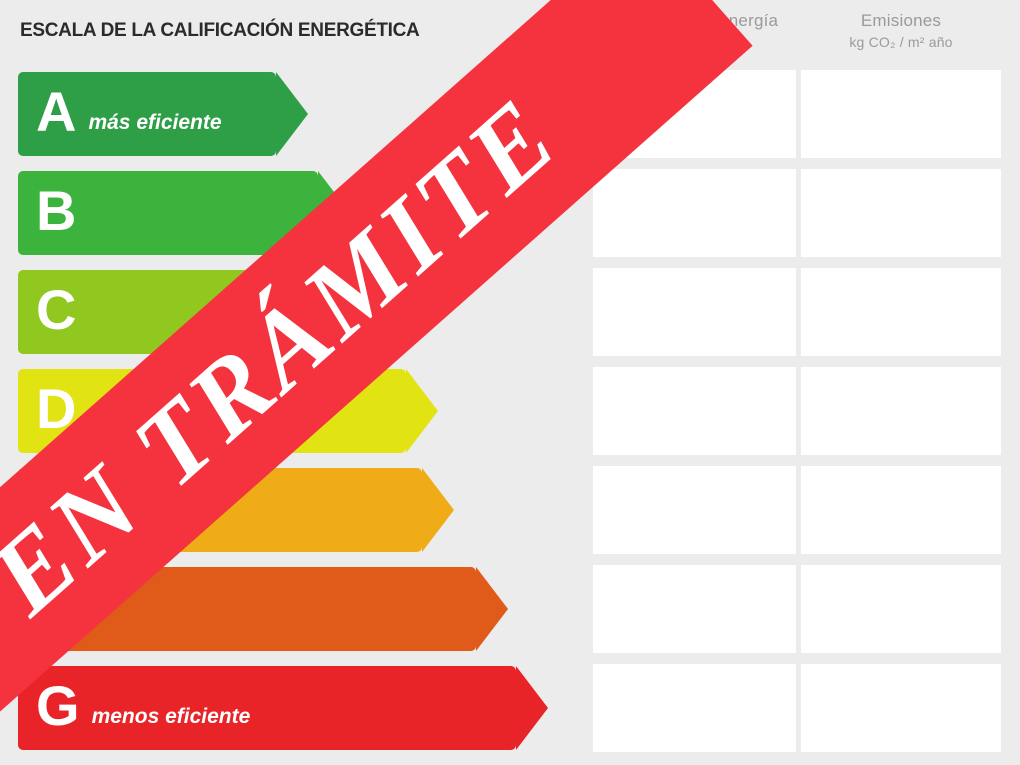  Describe the element at coordinates (53, 606) in the screenshot. I see `rating-band-letter: F` at that location.